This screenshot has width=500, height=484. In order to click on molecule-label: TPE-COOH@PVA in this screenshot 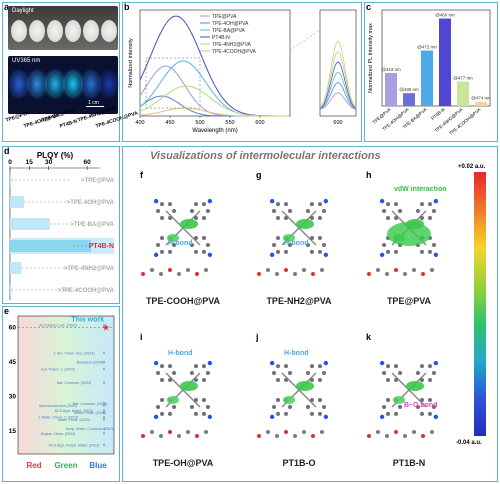, I will do `click(183, 301)`.